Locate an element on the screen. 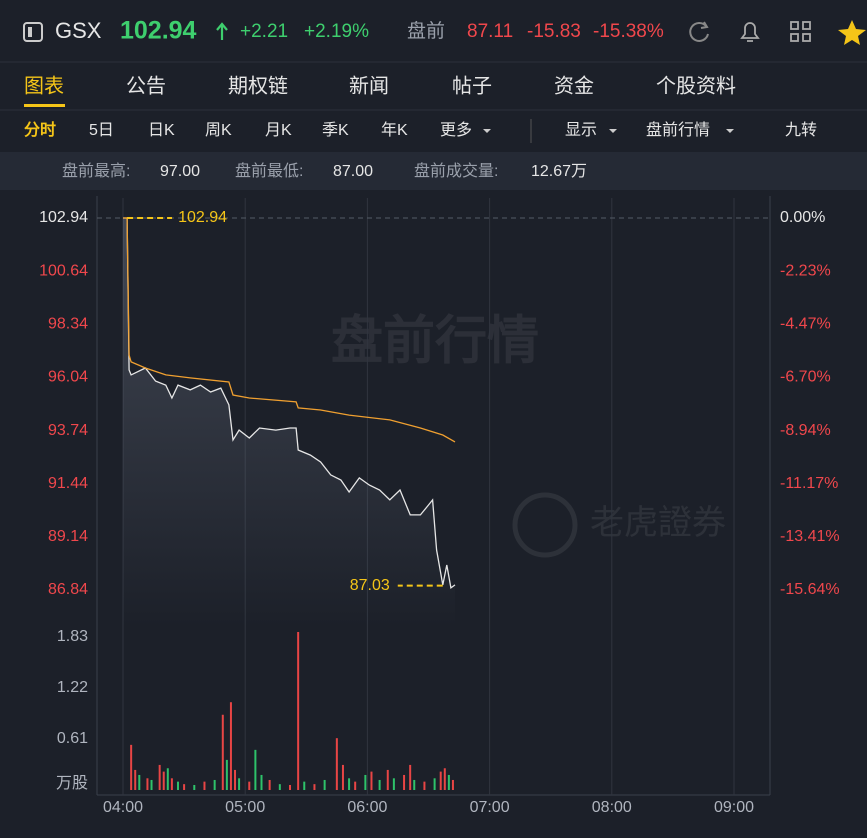 The image size is (867, 838). y-tick-label: 100.64 is located at coordinates (63, 270).